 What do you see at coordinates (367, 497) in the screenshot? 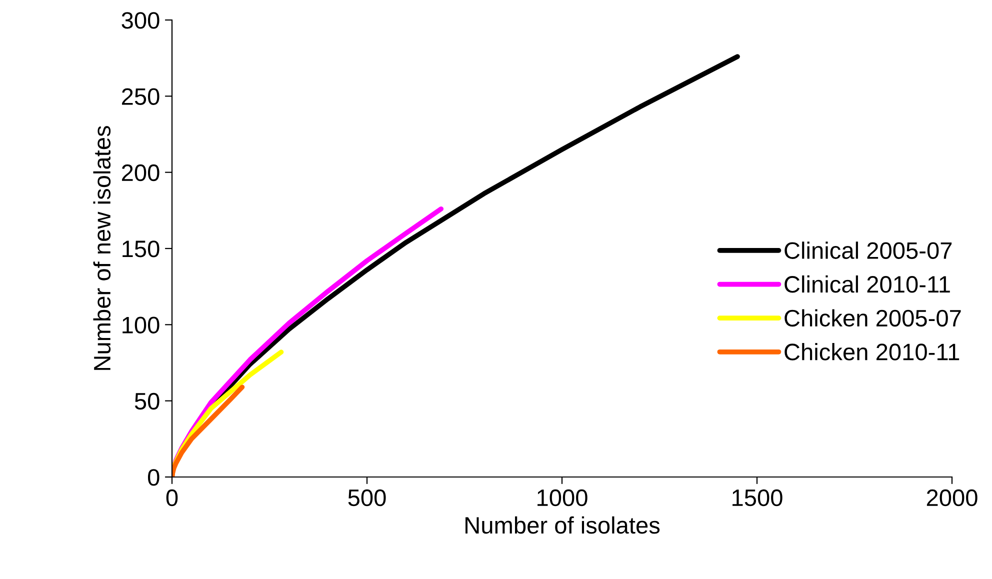
I see `x-tick-label: 500` at bounding box center [367, 497].